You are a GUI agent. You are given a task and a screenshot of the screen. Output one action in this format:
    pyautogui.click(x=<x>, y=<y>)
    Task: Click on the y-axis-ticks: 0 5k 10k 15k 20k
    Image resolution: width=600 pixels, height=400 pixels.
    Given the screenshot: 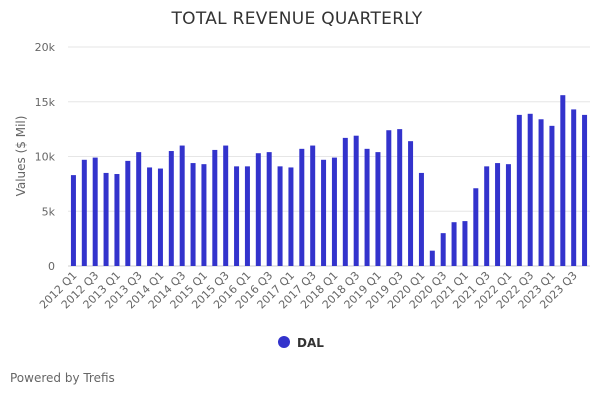 What is the action you would take?
    pyautogui.click(x=45, y=157)
    